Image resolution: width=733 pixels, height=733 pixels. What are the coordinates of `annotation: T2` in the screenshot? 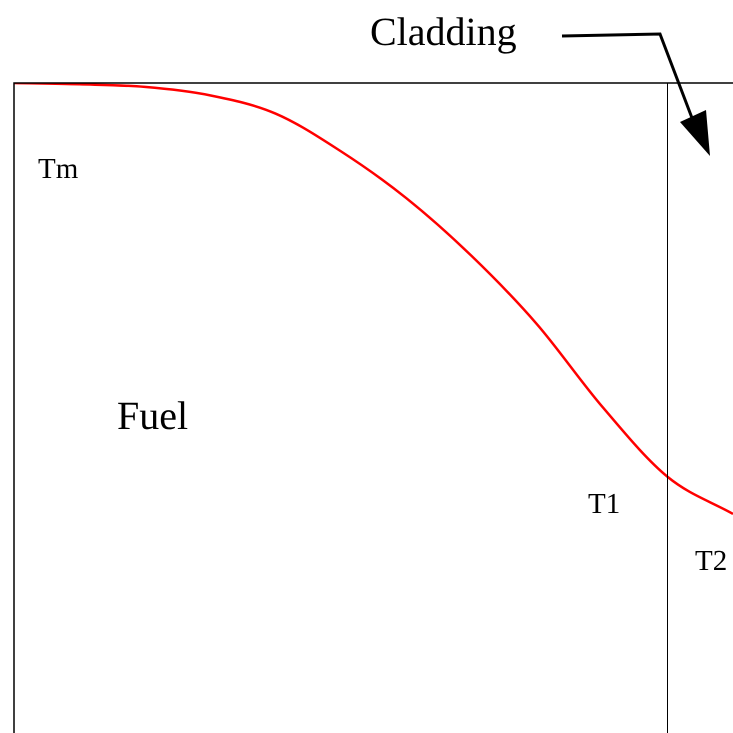 It's located at (711, 561).